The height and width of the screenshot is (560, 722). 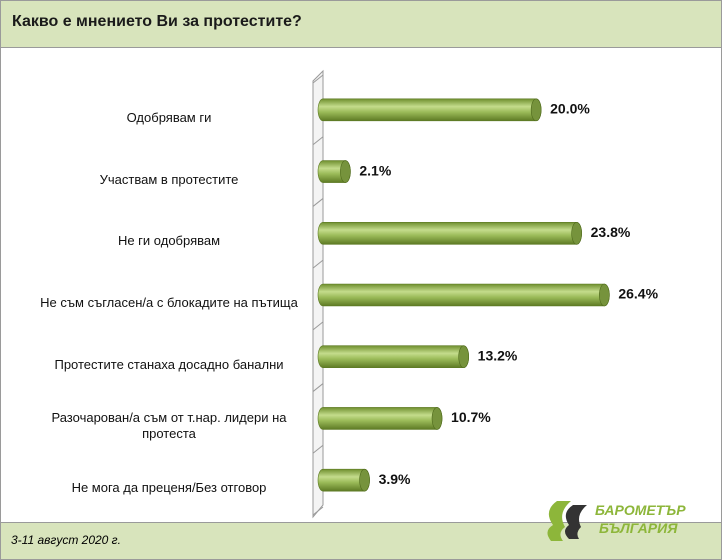 What do you see at coordinates (169, 241) in the screenshot?
I see `category-label: Не ги одобрявам` at bounding box center [169, 241].